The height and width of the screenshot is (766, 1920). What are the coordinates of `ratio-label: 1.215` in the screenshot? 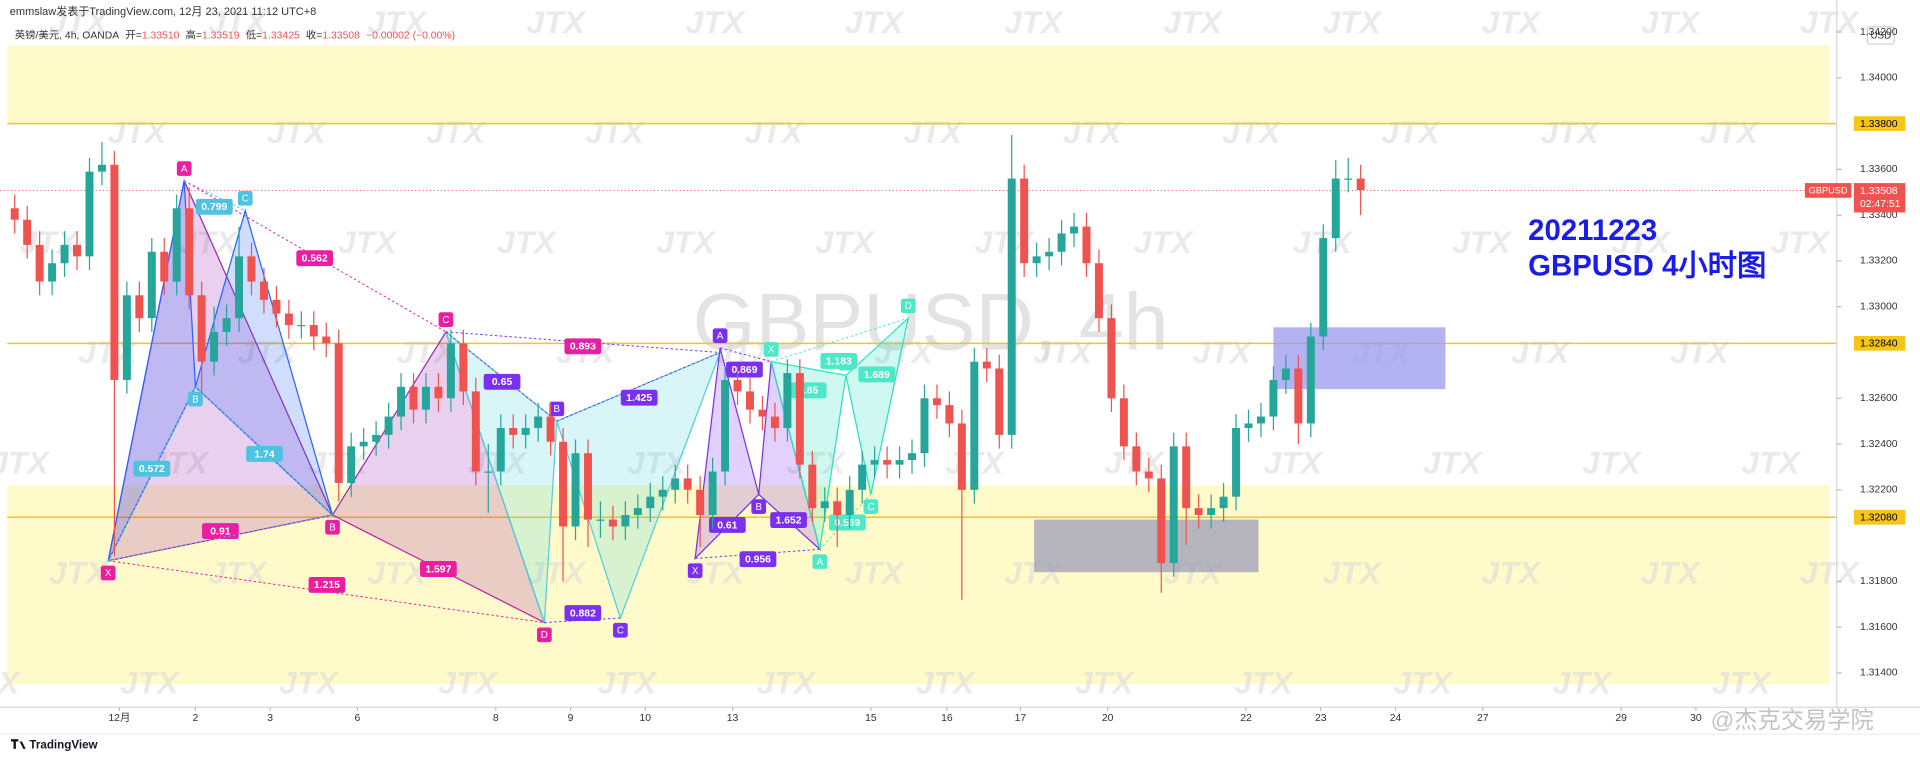 It's located at (327, 585).